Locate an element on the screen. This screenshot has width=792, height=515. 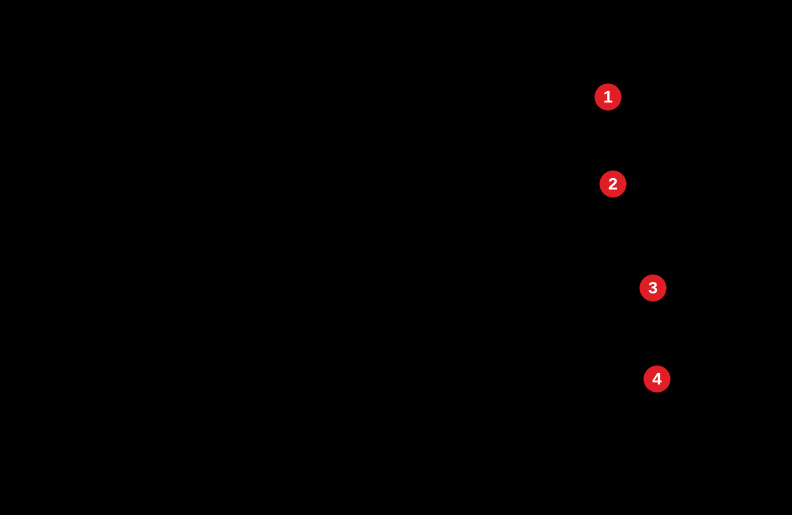
annotation-marker-2: 2 is located at coordinates (613, 184).